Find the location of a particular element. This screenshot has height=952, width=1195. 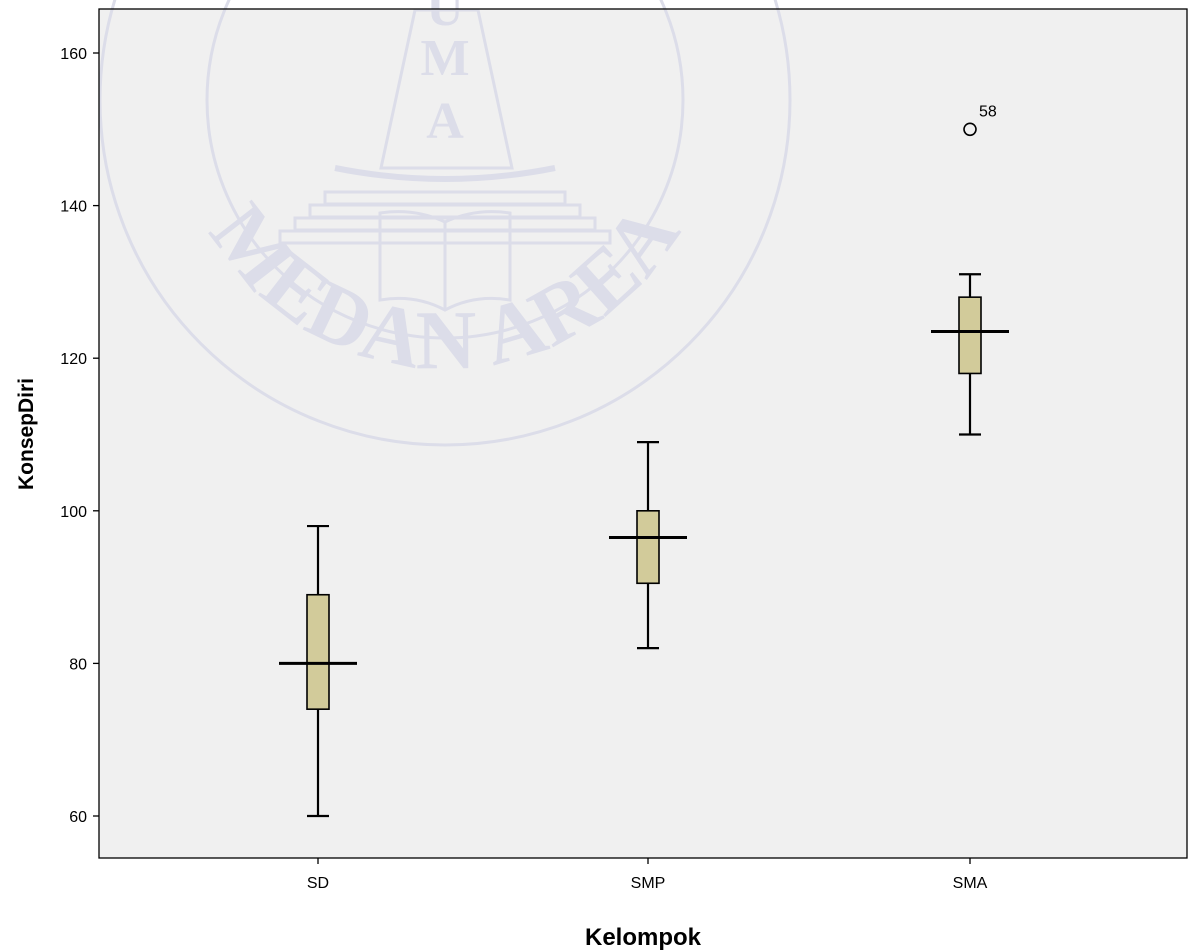

box-smp is located at coordinates (648, 545).